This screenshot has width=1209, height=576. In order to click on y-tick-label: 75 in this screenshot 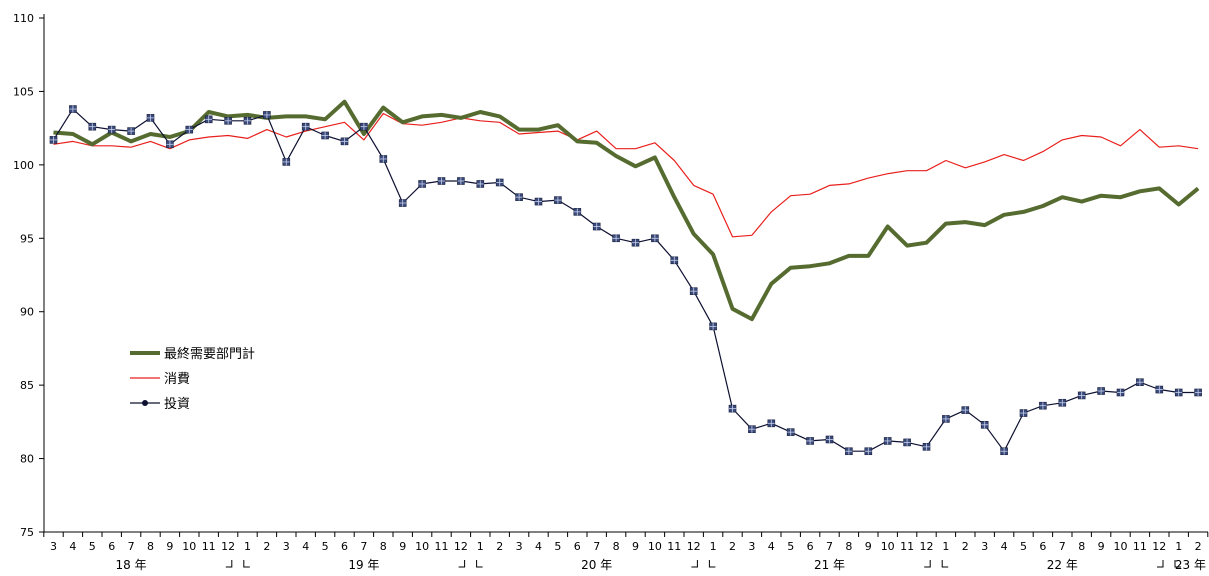, I will do `click(27, 532)`.